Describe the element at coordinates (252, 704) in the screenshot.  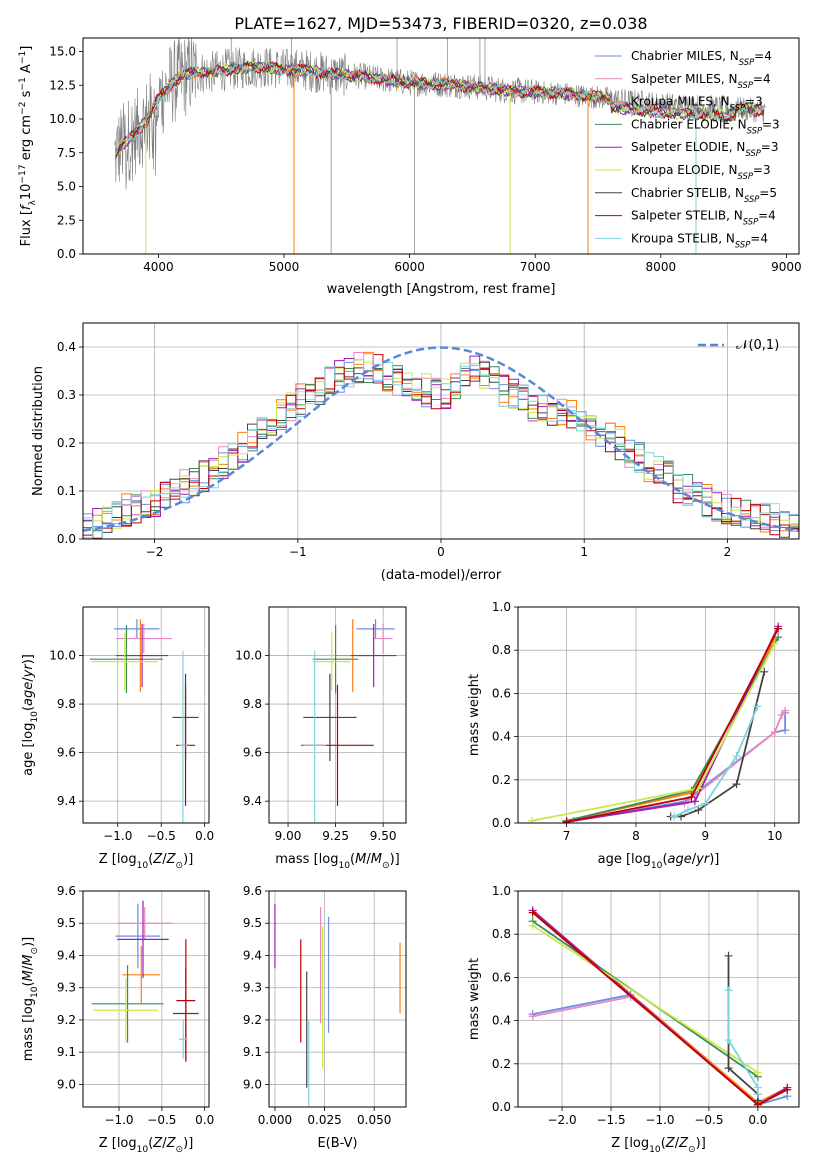
I see `y-tick-label: 9.8` at that location.